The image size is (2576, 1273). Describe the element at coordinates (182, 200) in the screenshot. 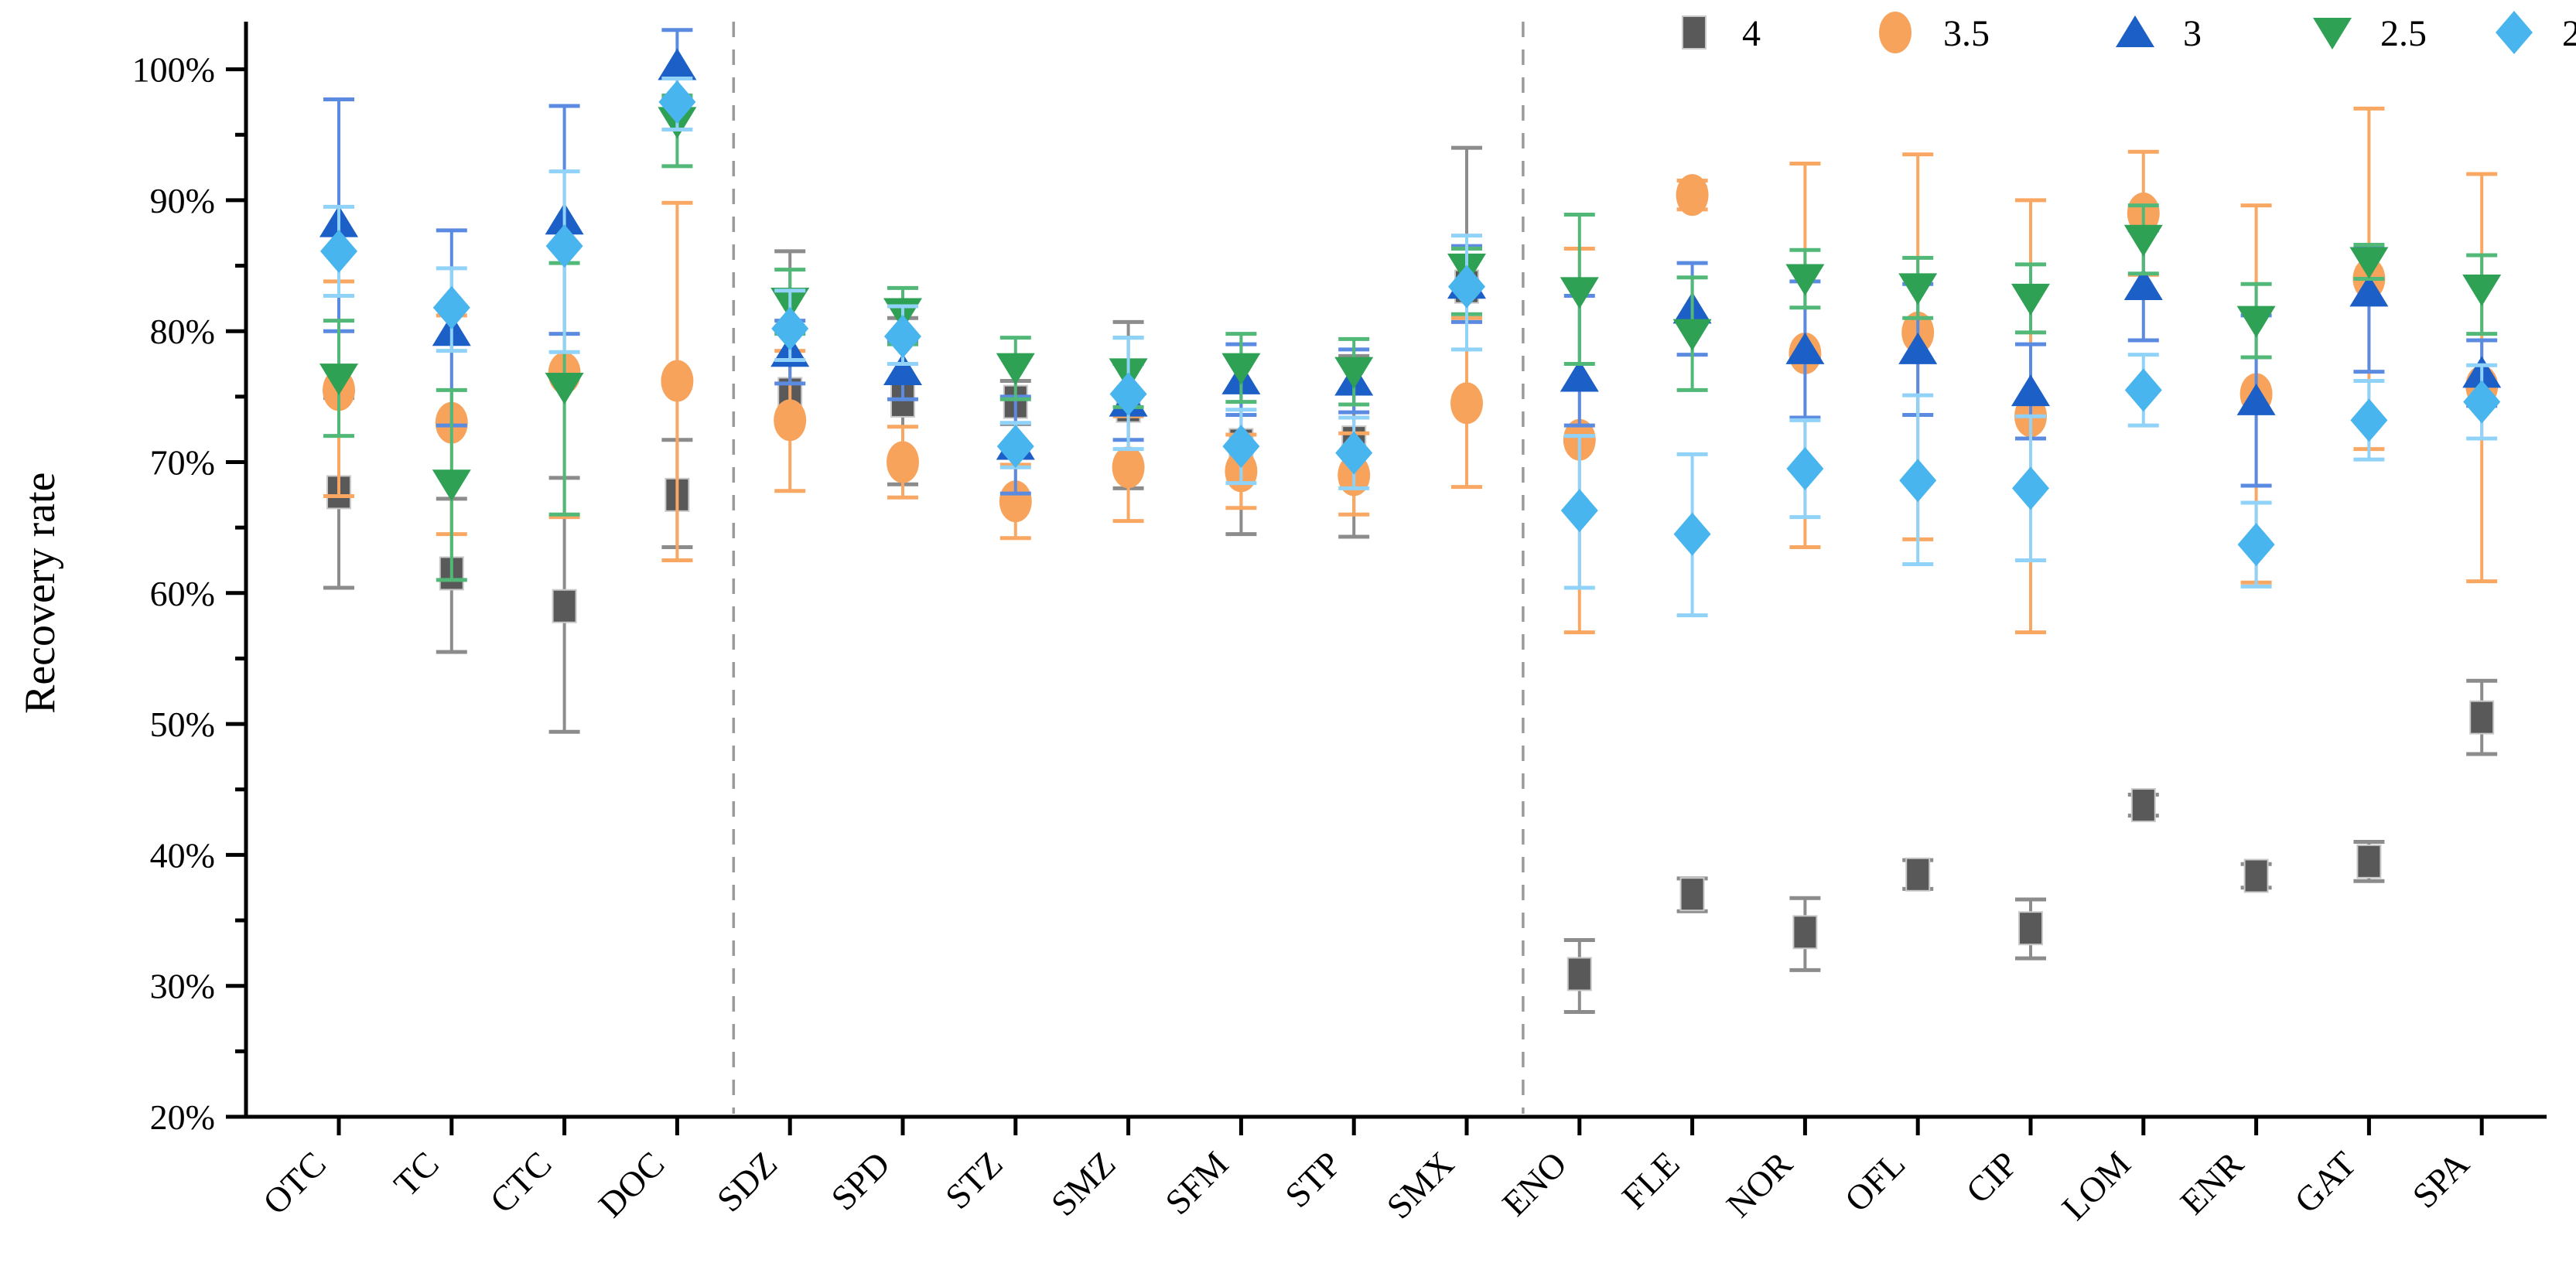

I see `y-tick-label: 90%` at that location.